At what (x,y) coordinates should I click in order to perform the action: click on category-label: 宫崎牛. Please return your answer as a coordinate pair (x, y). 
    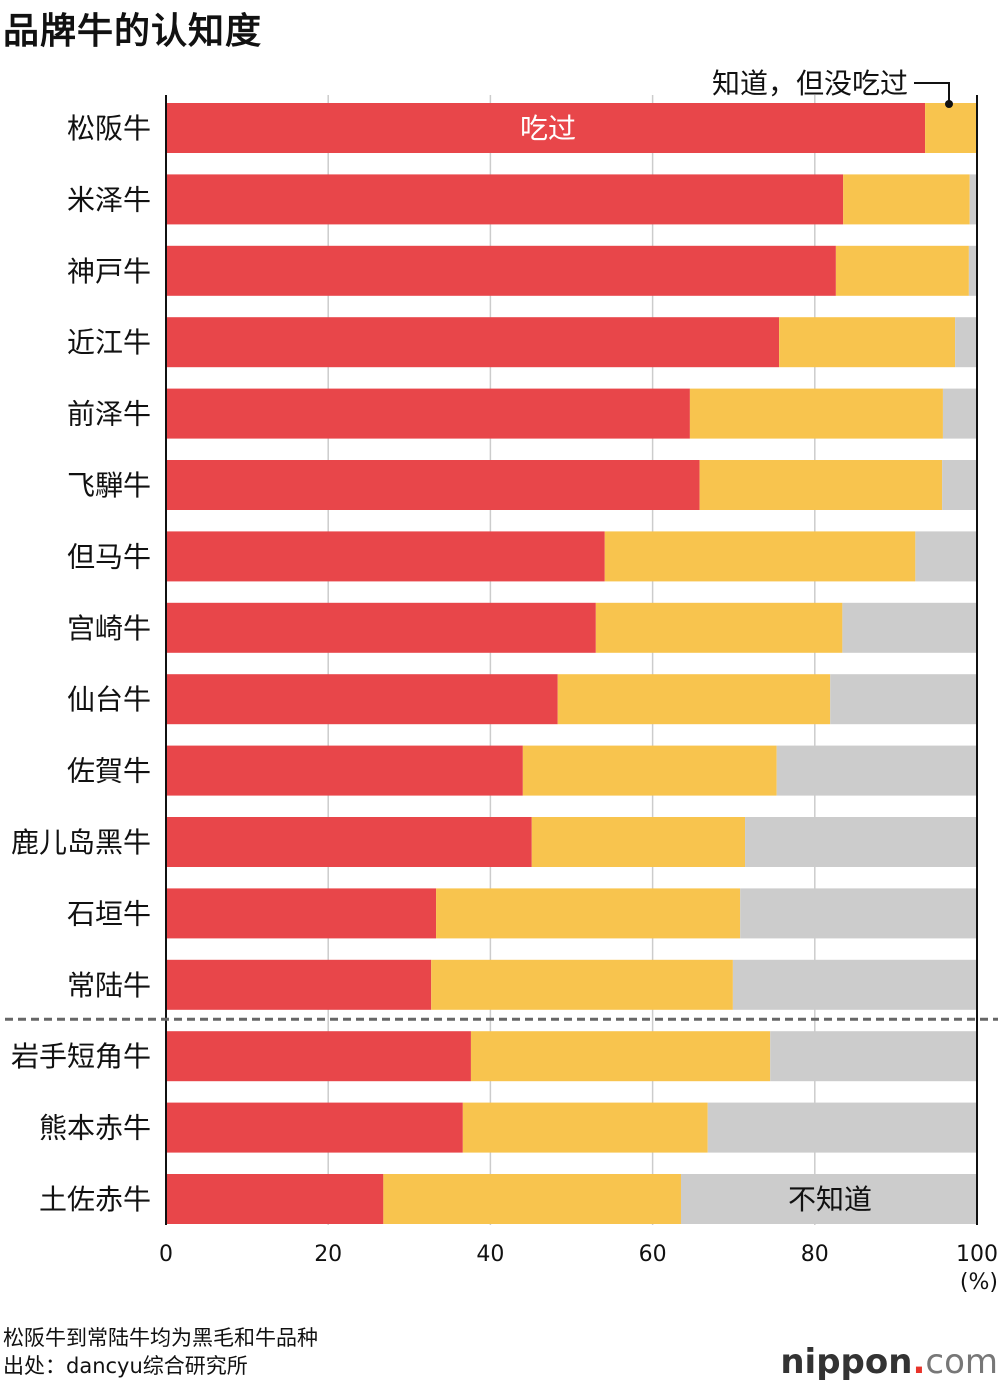
    Looking at the image, I should click on (109, 628).